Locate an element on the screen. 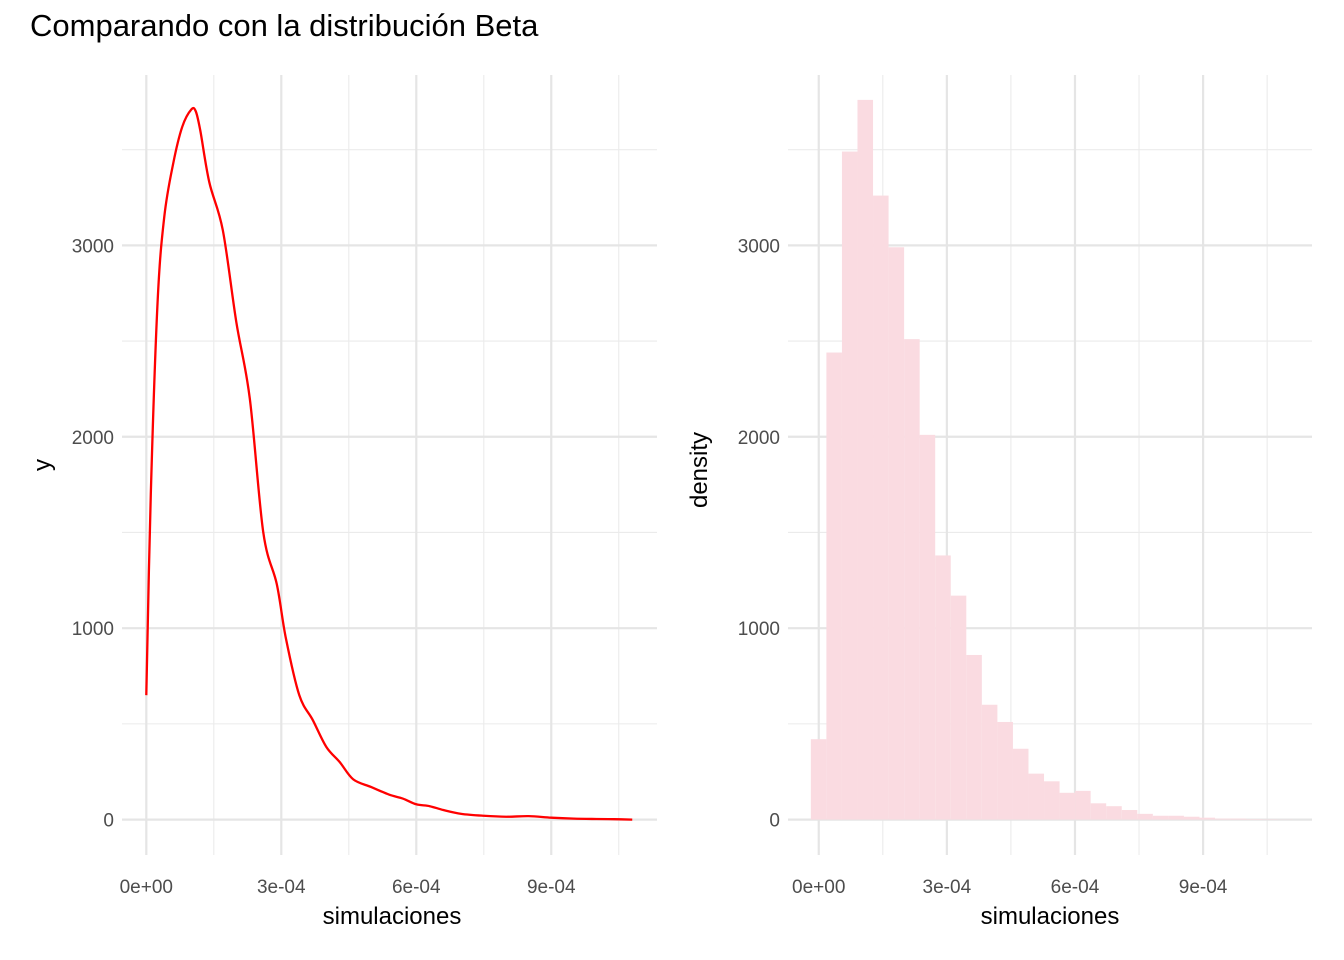  right-y-tick-label: 3000 is located at coordinates (759, 246).